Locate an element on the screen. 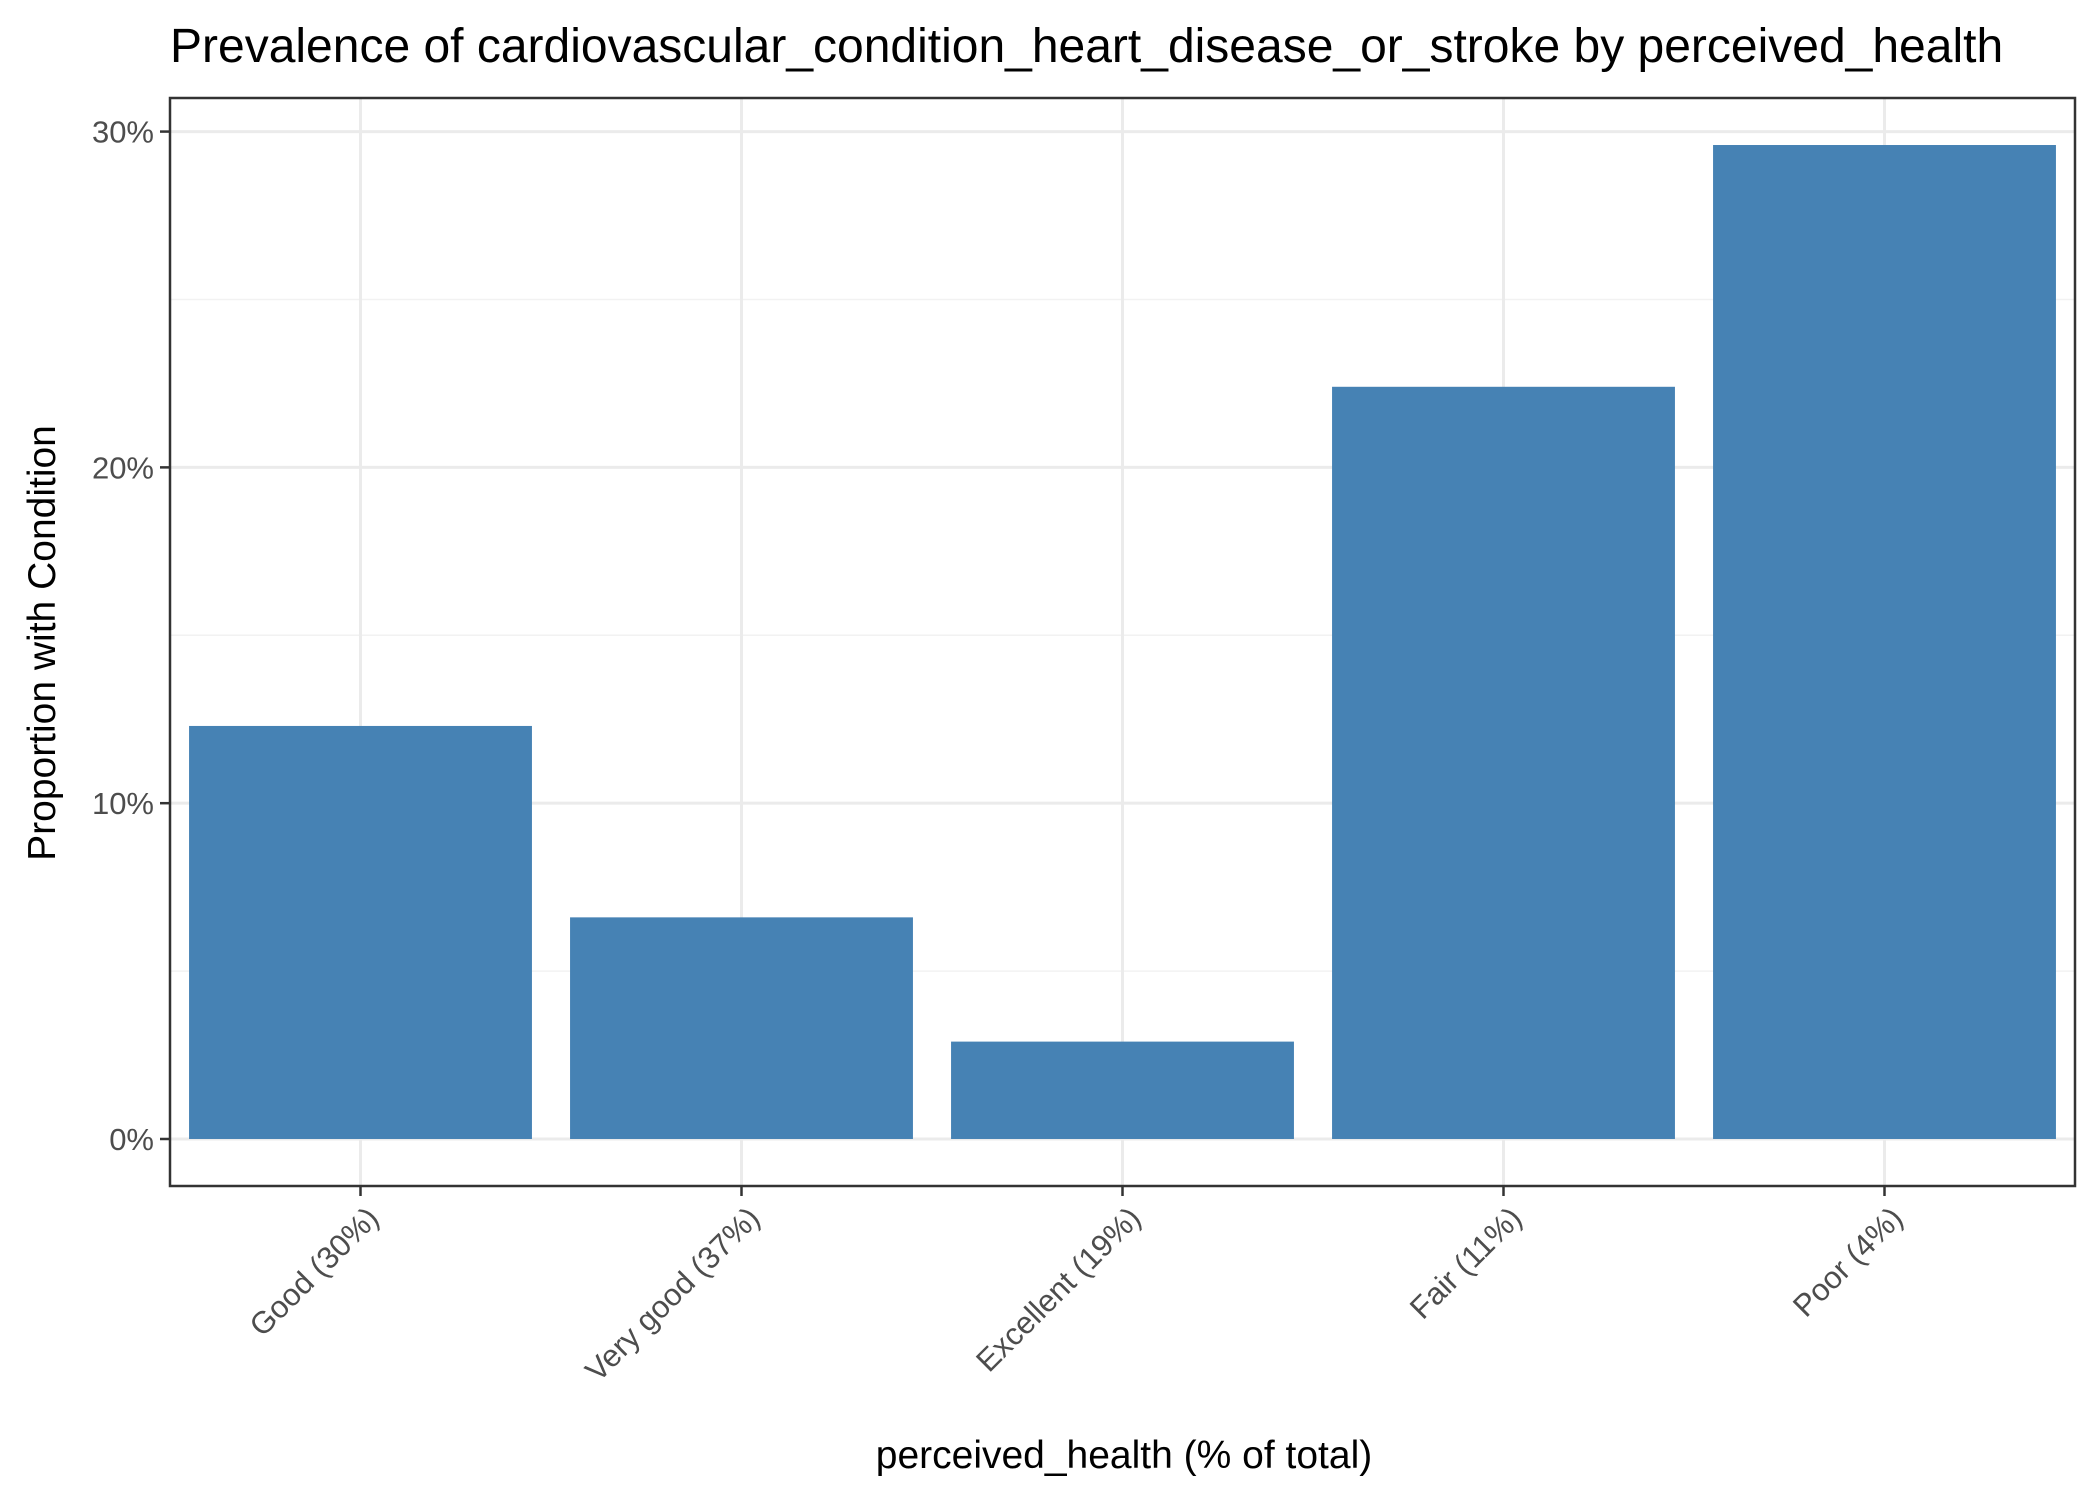 This screenshot has width=2100, height=1500. x-axis-title: perceived_health (% of total) is located at coordinates (1124, 1455).